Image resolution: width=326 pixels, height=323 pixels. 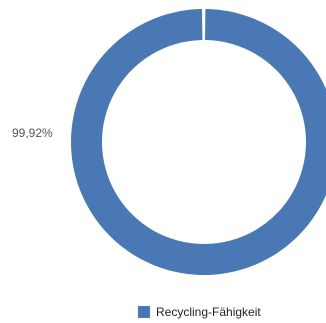 I want to click on legend-swatch-recycling, so click(x=144, y=312).